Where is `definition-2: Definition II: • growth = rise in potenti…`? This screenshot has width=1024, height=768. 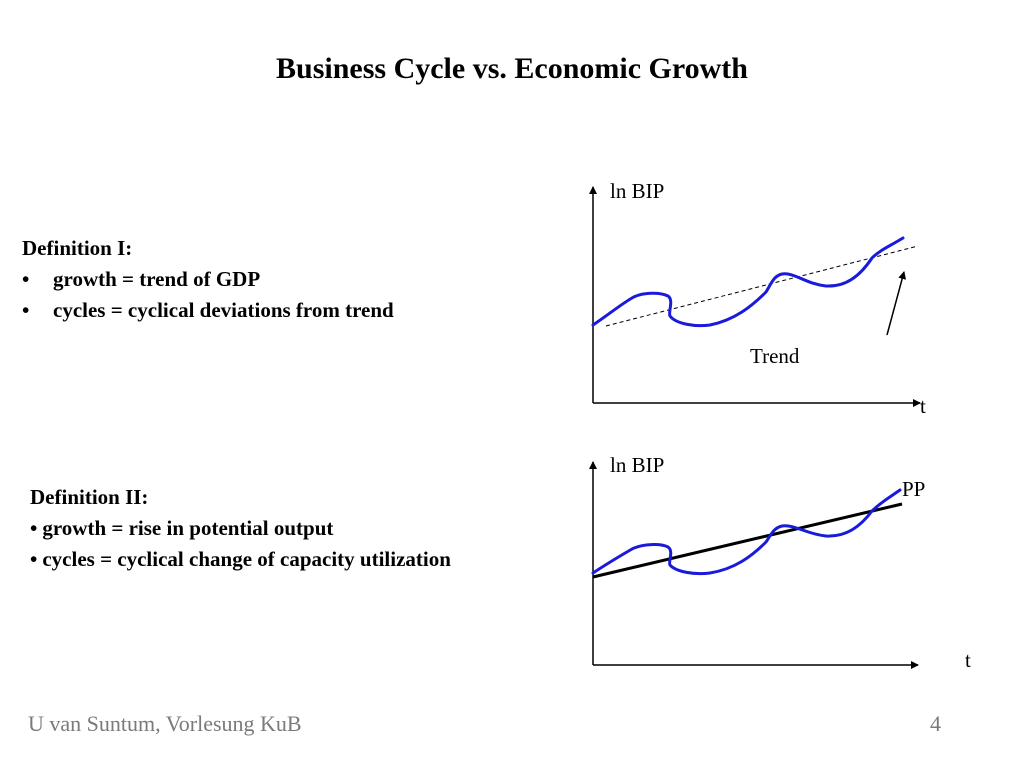
definition-2: Definition II: • growth = rise in potenti… is located at coordinates (240, 528).